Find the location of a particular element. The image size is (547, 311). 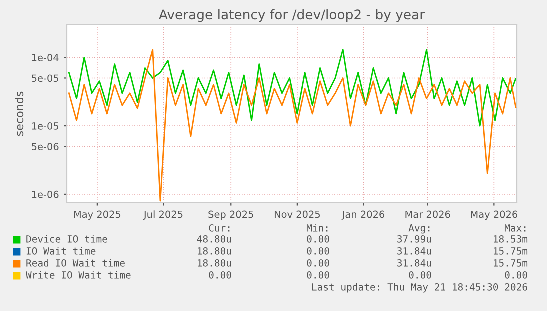

x-tick-label: Sep 2025 is located at coordinates (231, 215).